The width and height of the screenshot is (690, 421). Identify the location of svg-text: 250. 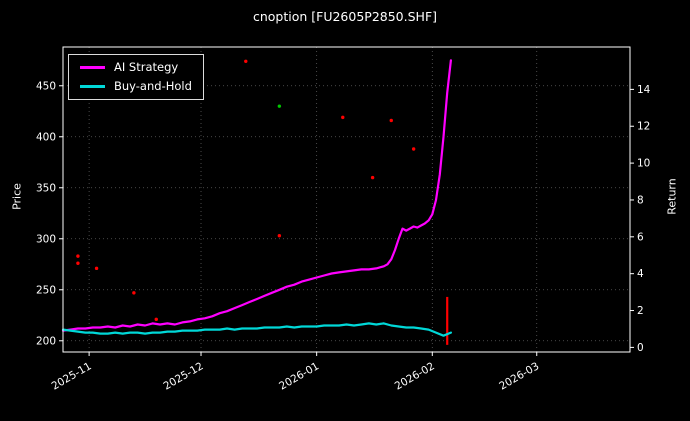
(46, 290).